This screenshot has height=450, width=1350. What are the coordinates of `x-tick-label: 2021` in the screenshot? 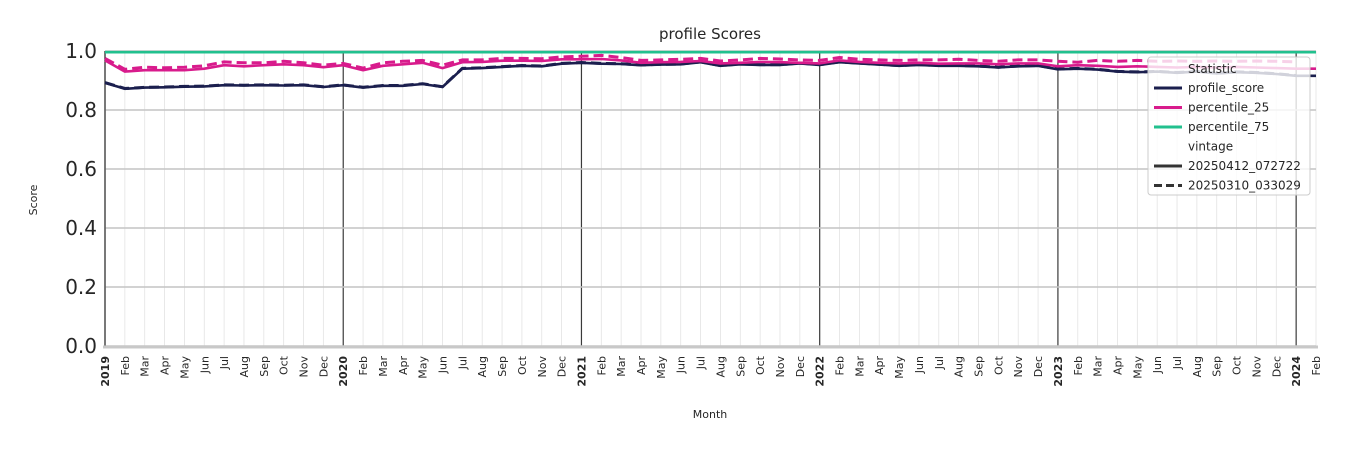 It's located at (581, 371).